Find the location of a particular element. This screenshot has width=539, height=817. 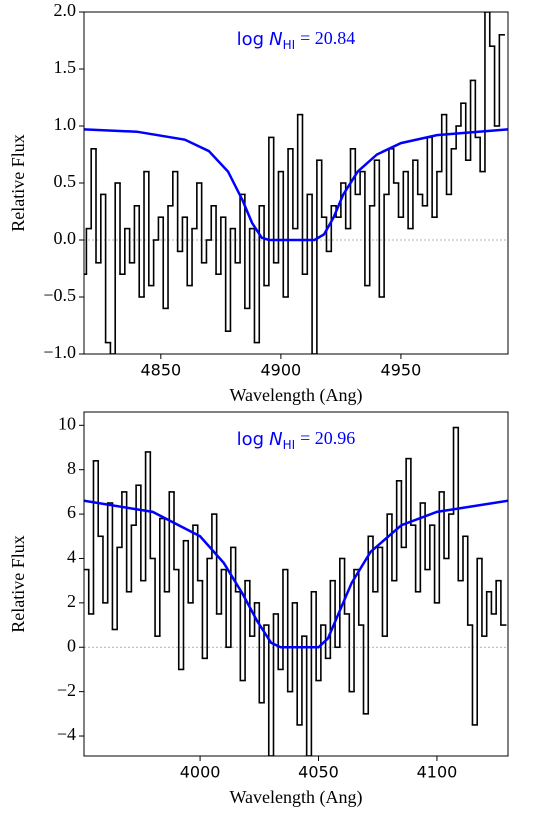

y-tick-label: 0.5 is located at coordinates (65, 181).